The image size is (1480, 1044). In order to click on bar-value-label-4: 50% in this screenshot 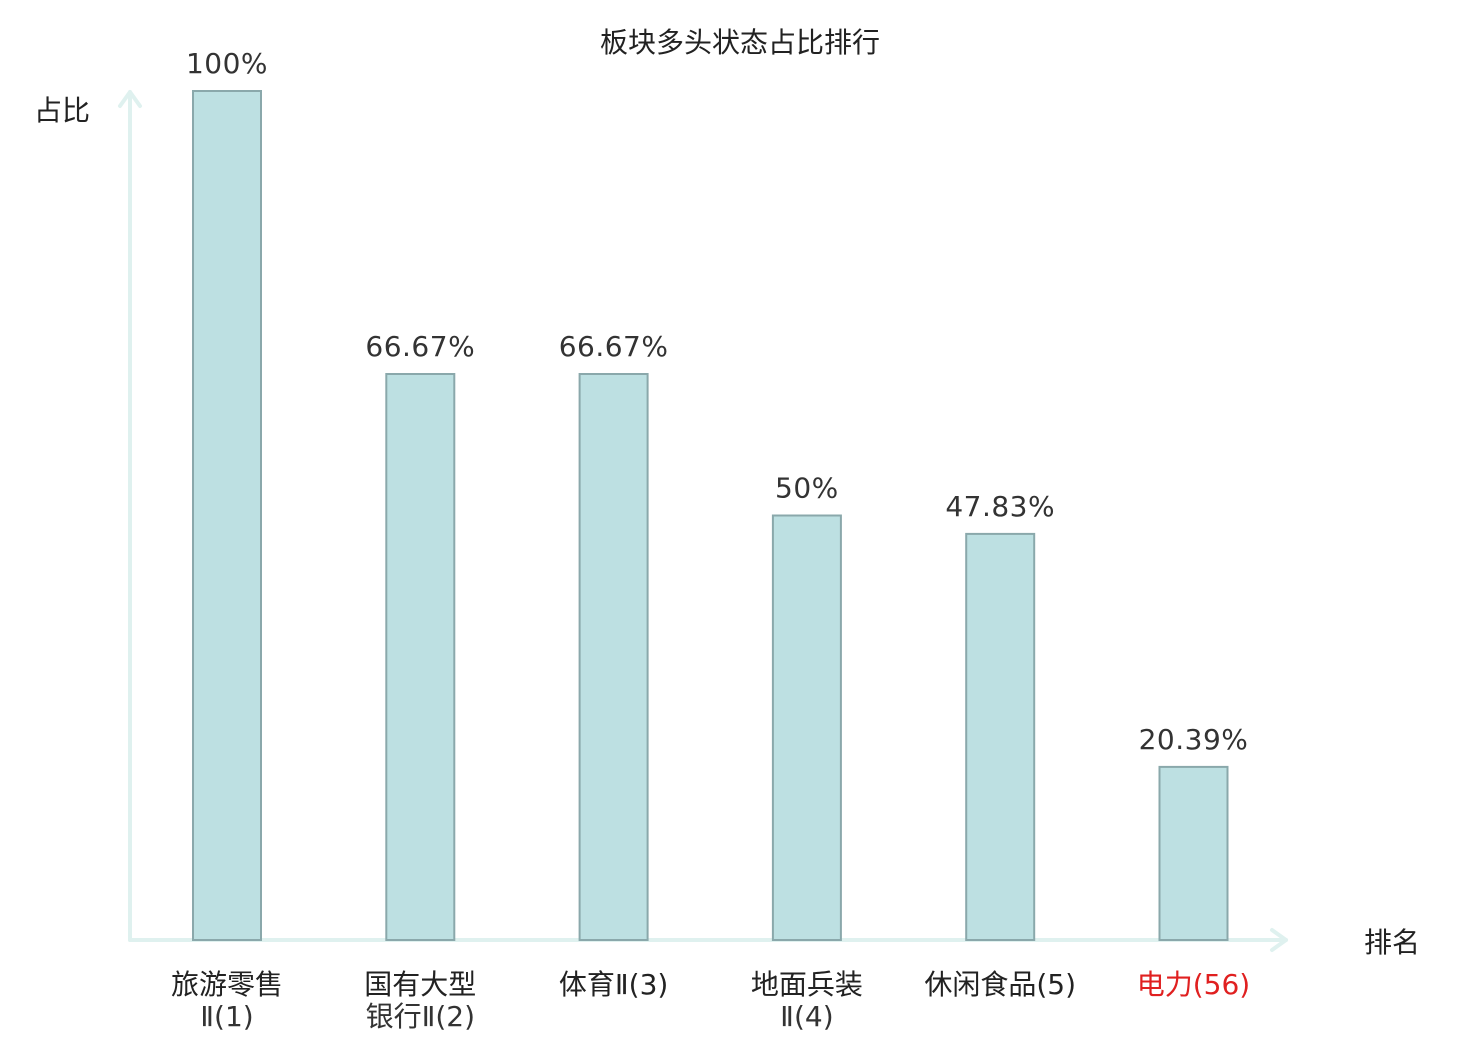, I will do `click(807, 488)`.